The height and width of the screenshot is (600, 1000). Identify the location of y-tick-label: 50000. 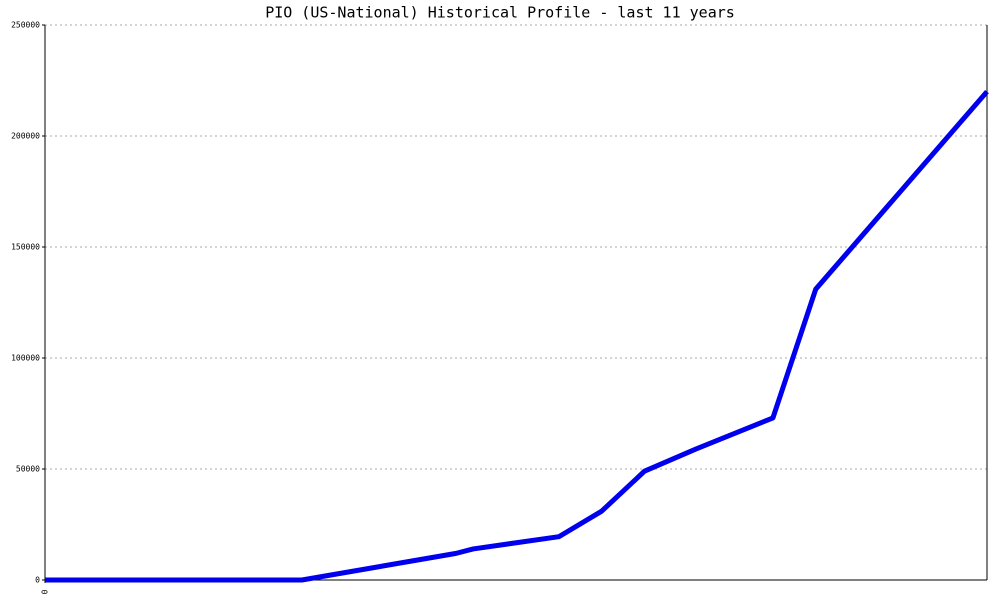
(28, 469).